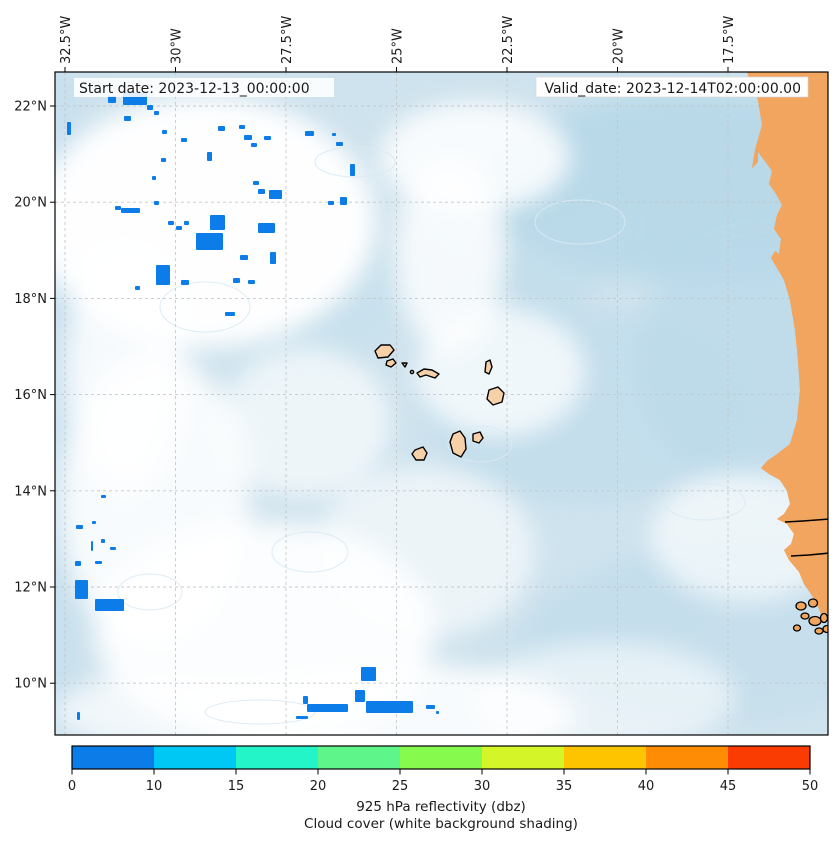 This screenshot has height=843, width=837. Describe the element at coordinates (318, 786) in the screenshot. I see `colorbar-tick-label: 20` at that location.